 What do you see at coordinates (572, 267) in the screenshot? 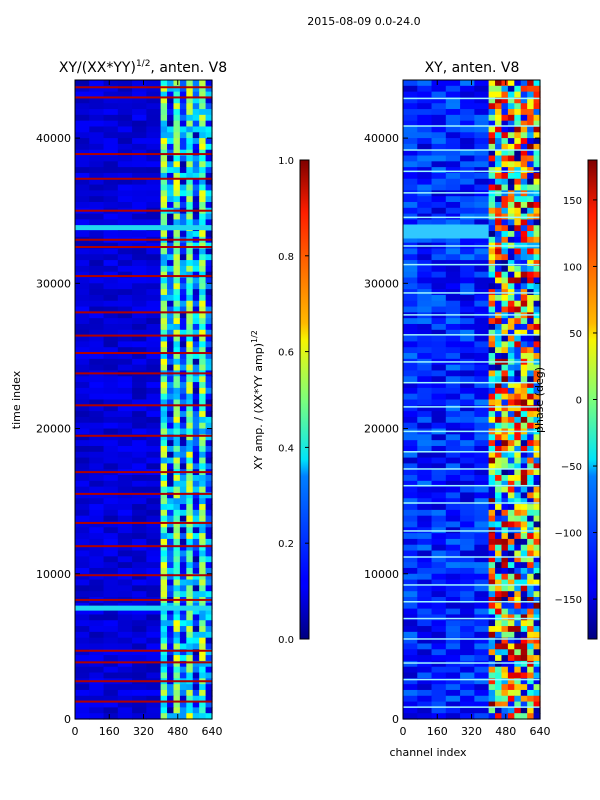
I see `colorbar-tick-label: 100` at bounding box center [572, 267].